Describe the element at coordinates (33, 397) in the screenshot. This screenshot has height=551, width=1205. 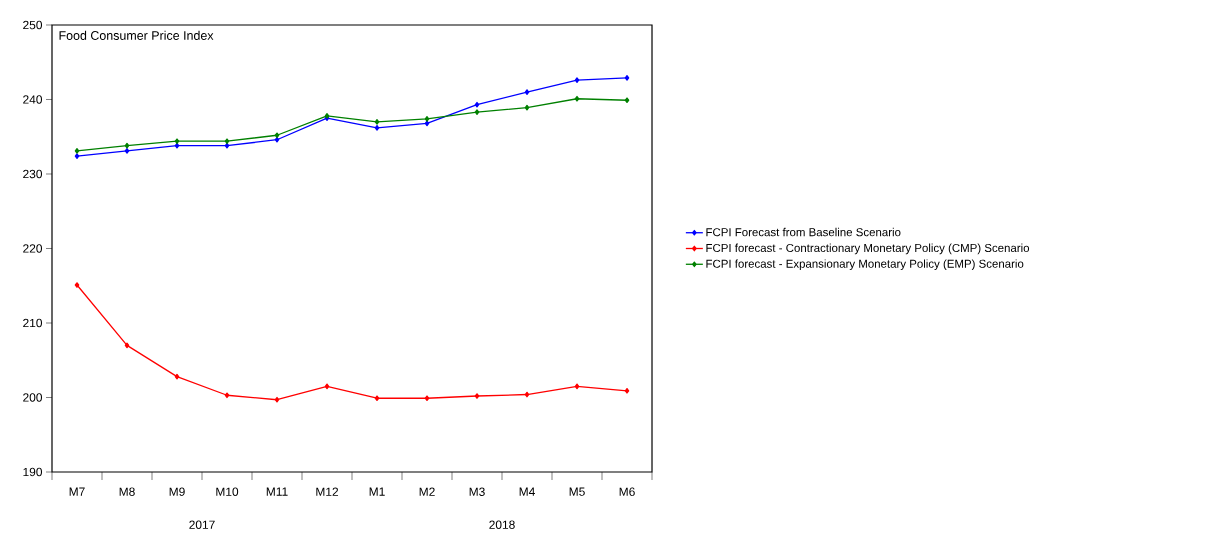
I see `y-tick-label: 200` at that location.